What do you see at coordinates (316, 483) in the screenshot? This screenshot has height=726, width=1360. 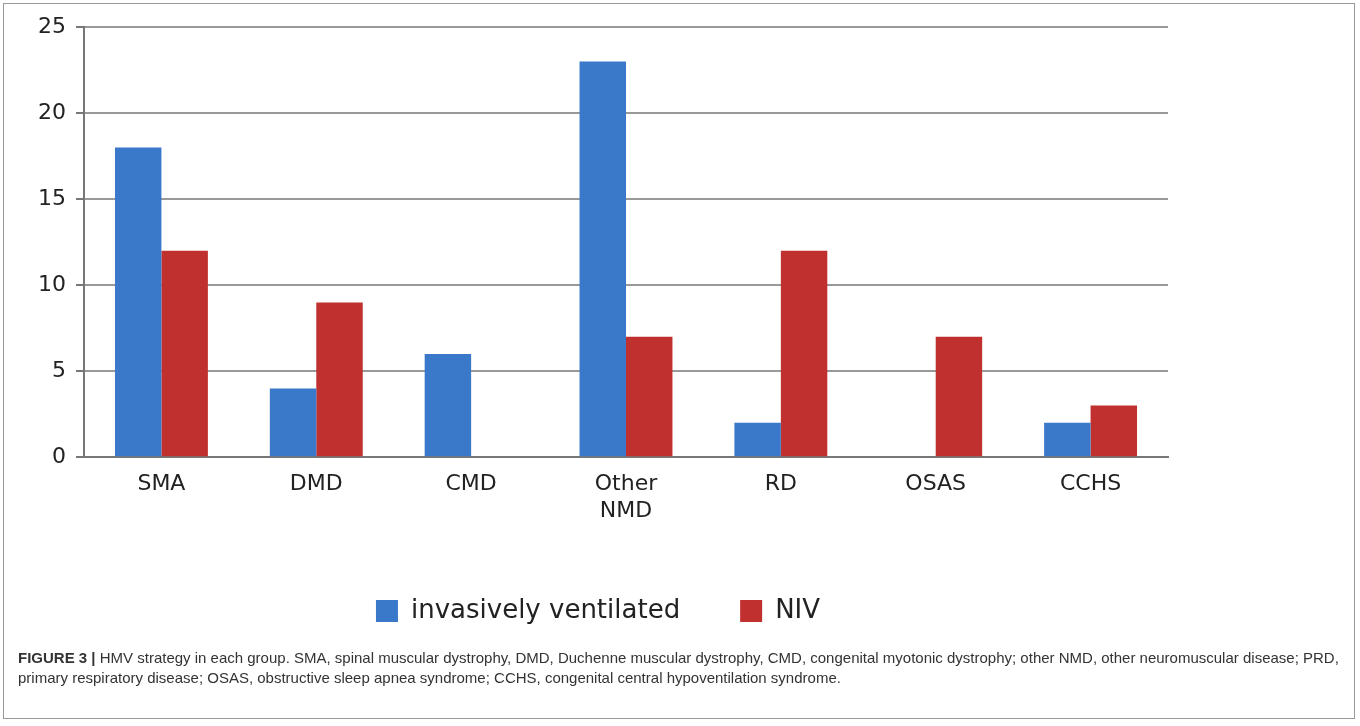 I see `x-tick-label: DMD` at bounding box center [316, 483].